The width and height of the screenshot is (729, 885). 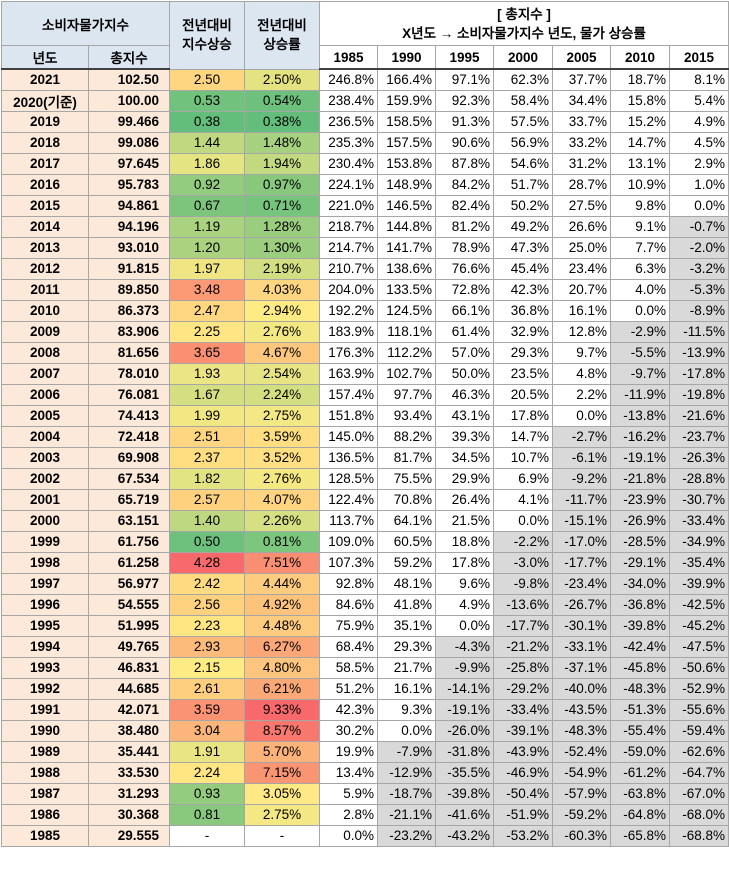 What do you see at coordinates (349, 520) in the screenshot?
I see `base-change: 113.7%` at bounding box center [349, 520].